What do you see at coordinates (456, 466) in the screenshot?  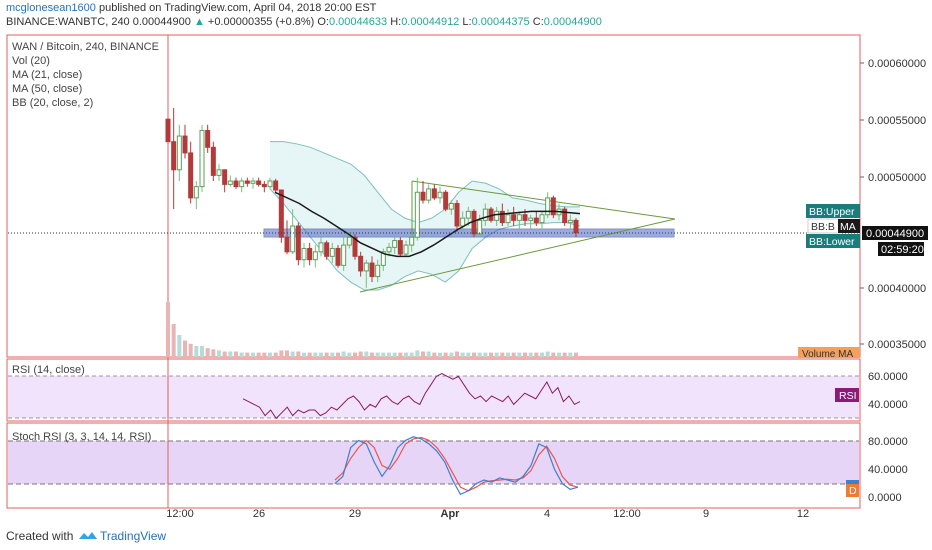 I see `stoch-k-line` at bounding box center [456, 466].